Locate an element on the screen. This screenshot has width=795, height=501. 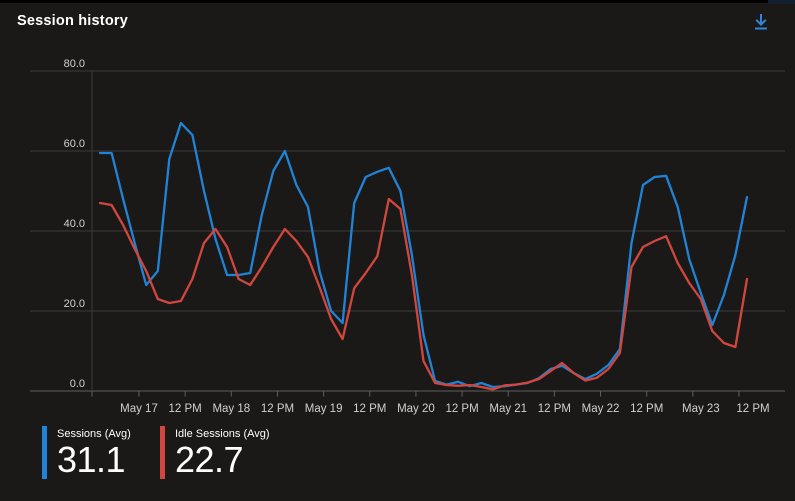
legend-item-idle-sessions: Idle Sessions (Avg) 22.7 is located at coordinates (215, 452).